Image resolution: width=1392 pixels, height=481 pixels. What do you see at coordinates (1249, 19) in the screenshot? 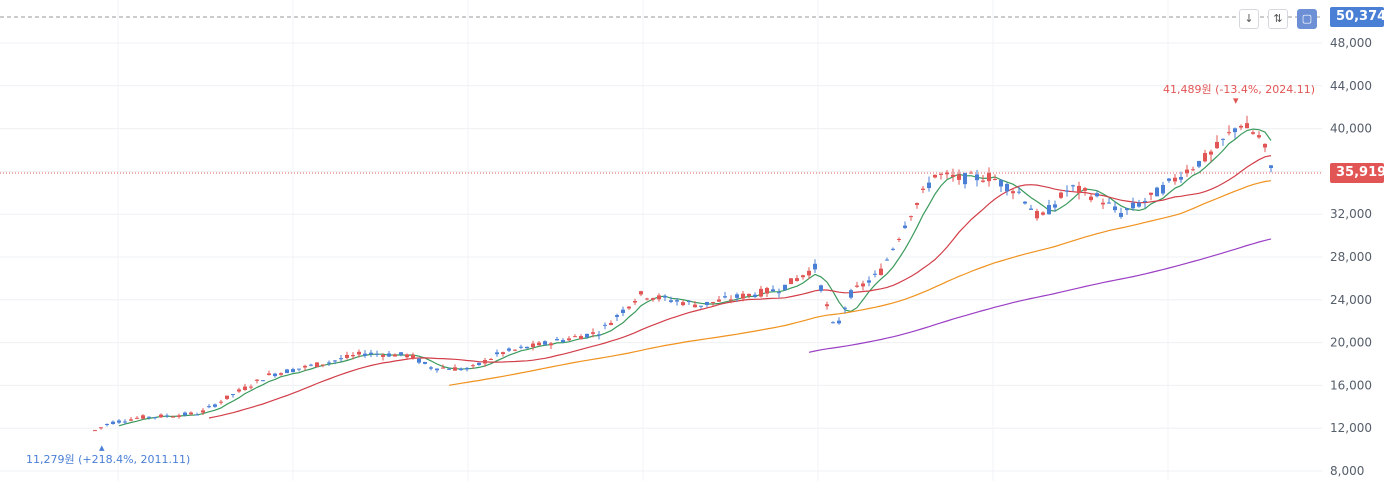
I see `arrow-down-icon: ↓` at bounding box center [1249, 19].